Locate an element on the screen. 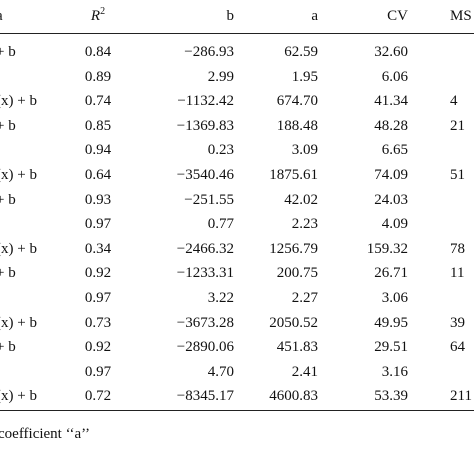 The width and height of the screenshot is (474, 474). table-cell: −3540.46 is located at coordinates (205, 175).